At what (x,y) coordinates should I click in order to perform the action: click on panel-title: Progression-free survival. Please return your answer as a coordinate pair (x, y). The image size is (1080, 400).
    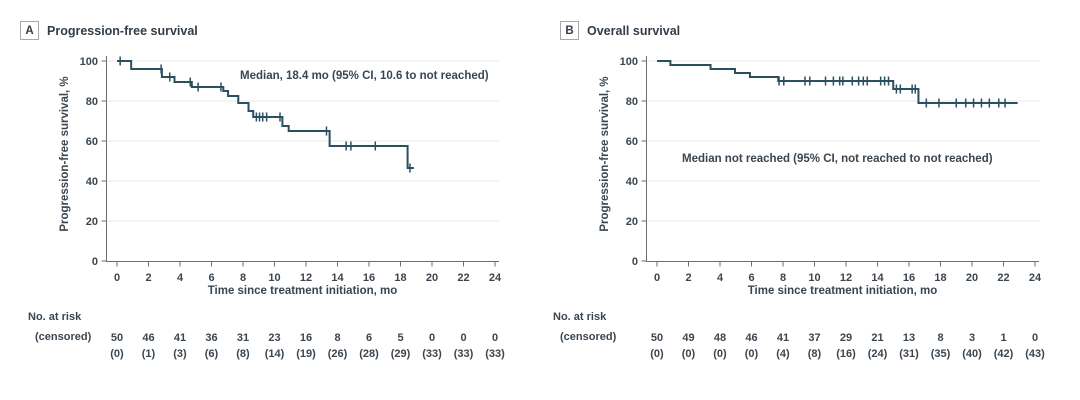
    Looking at the image, I should click on (122, 30).